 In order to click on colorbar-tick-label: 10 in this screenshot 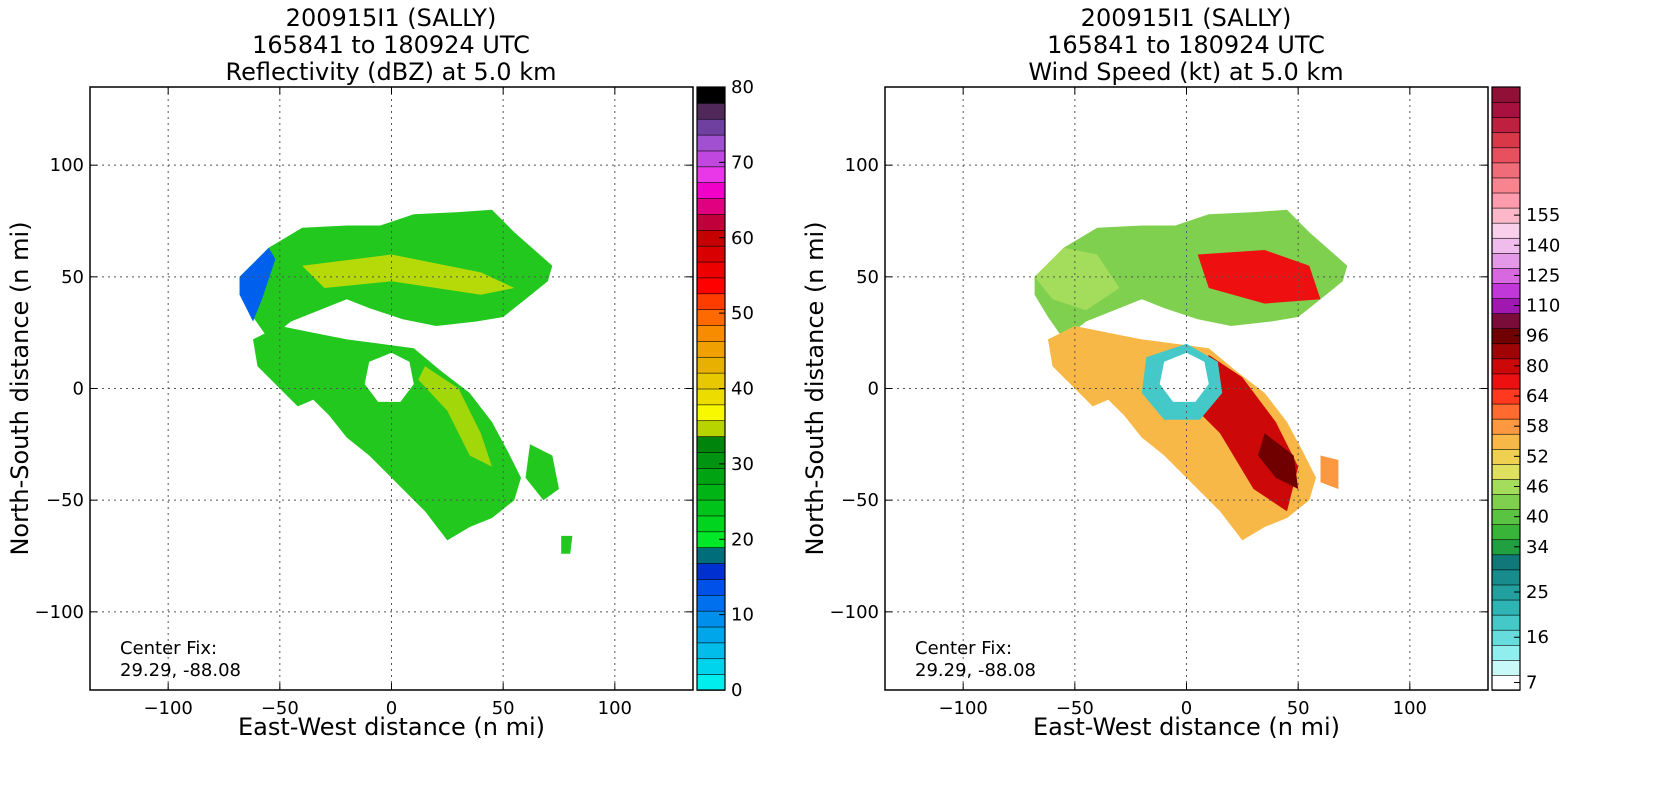, I will do `click(742, 615)`.